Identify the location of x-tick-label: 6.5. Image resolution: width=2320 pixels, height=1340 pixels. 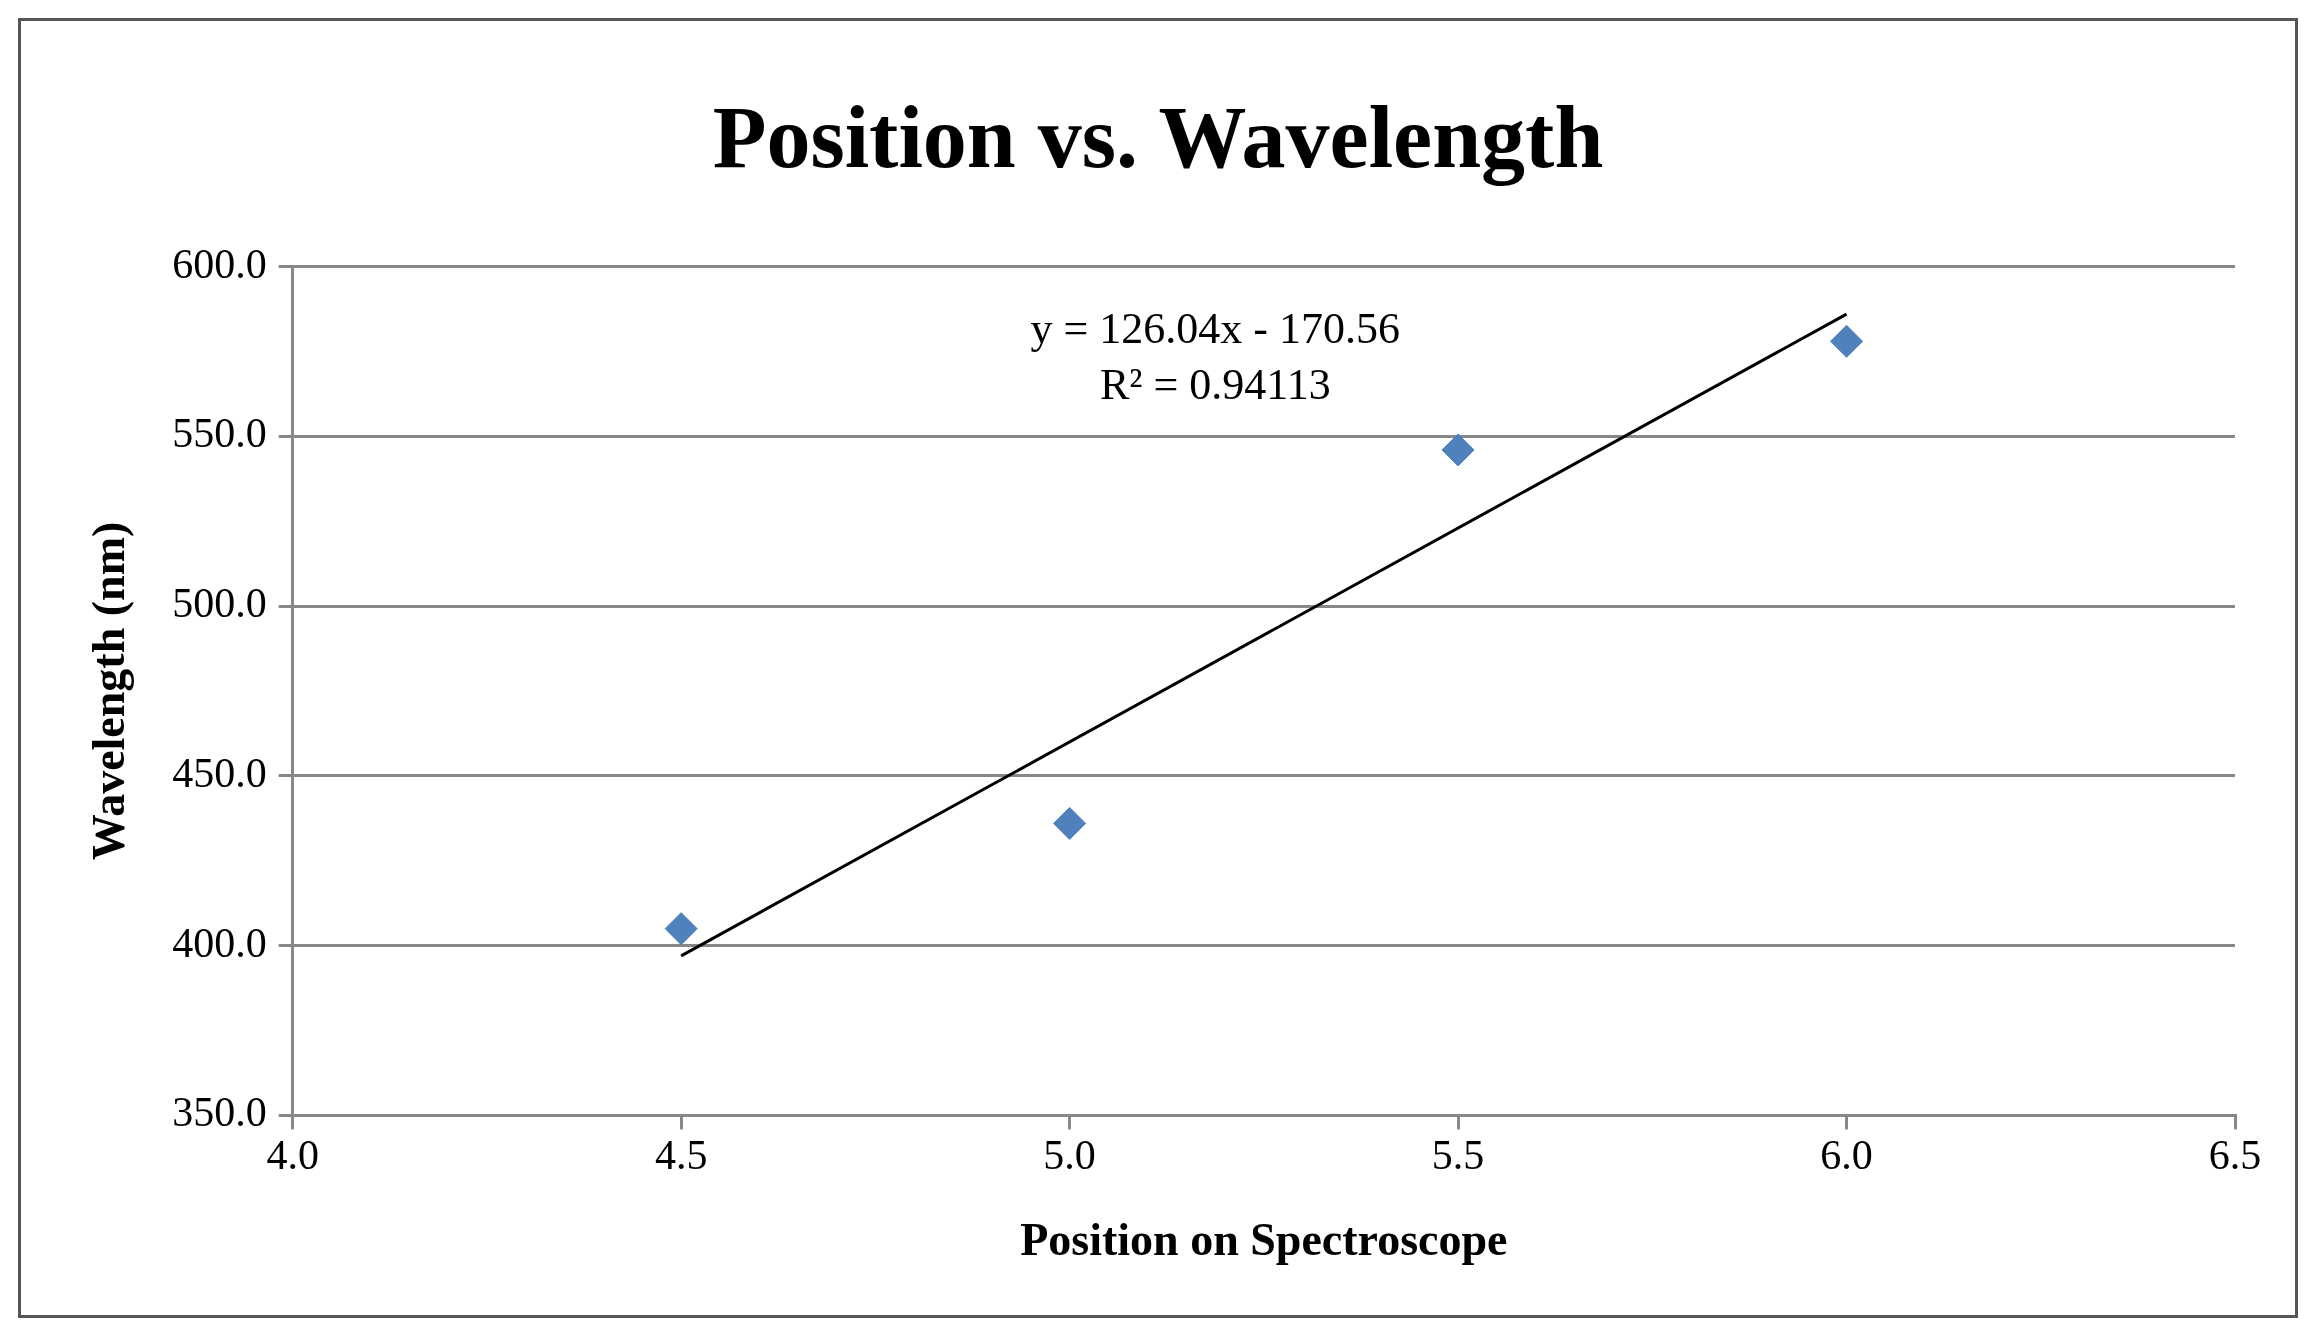
(2235, 1154).